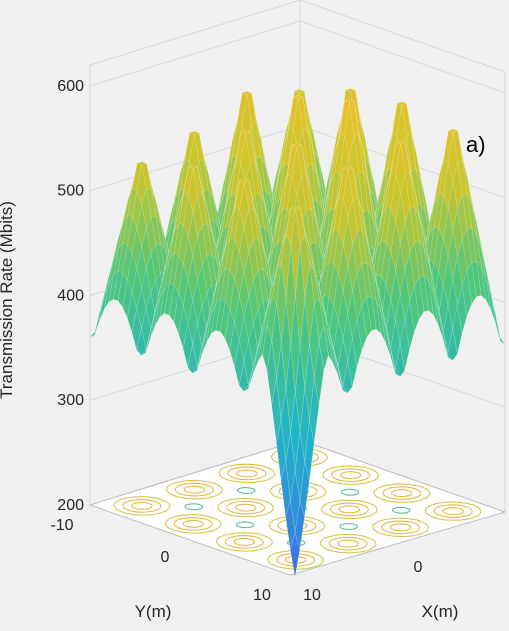 The image size is (509, 631). What do you see at coordinates (61, 525) in the screenshot?
I see `y-tick-label: -10` at bounding box center [61, 525].